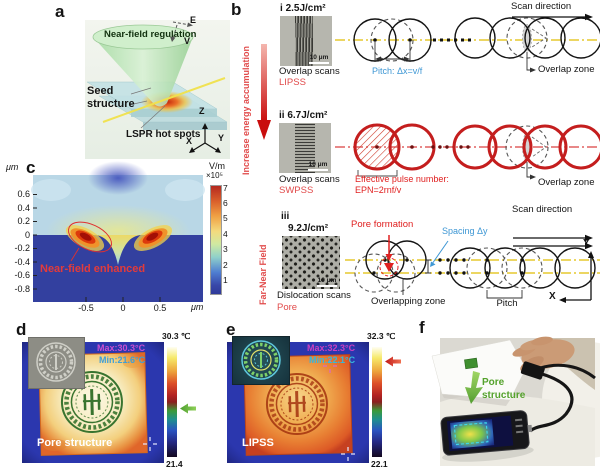 This screenshot has height=475, width=600. Describe the element at coordinates (150, 34) in the screenshot. I see `near-field-regulation-label: Near-field regulation` at that location.